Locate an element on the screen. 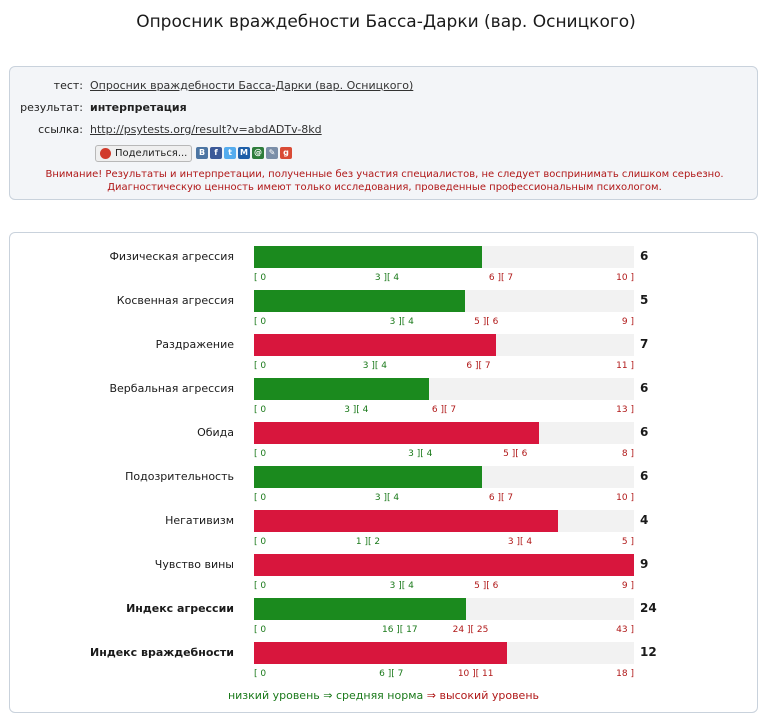 The image size is (772, 719). scale-label: Раздражение is located at coordinates (194, 344).